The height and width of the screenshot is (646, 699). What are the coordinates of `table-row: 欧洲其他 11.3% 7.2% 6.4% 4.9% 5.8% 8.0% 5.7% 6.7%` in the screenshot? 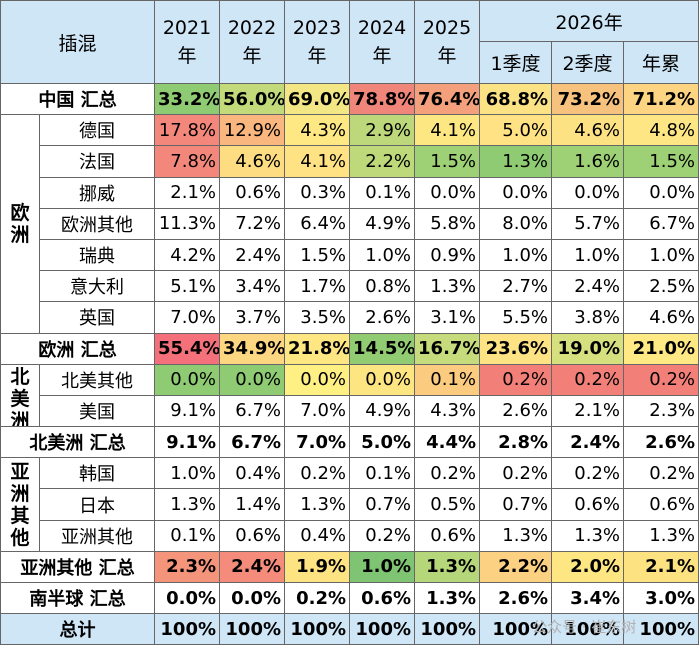 It's located at (350, 223).